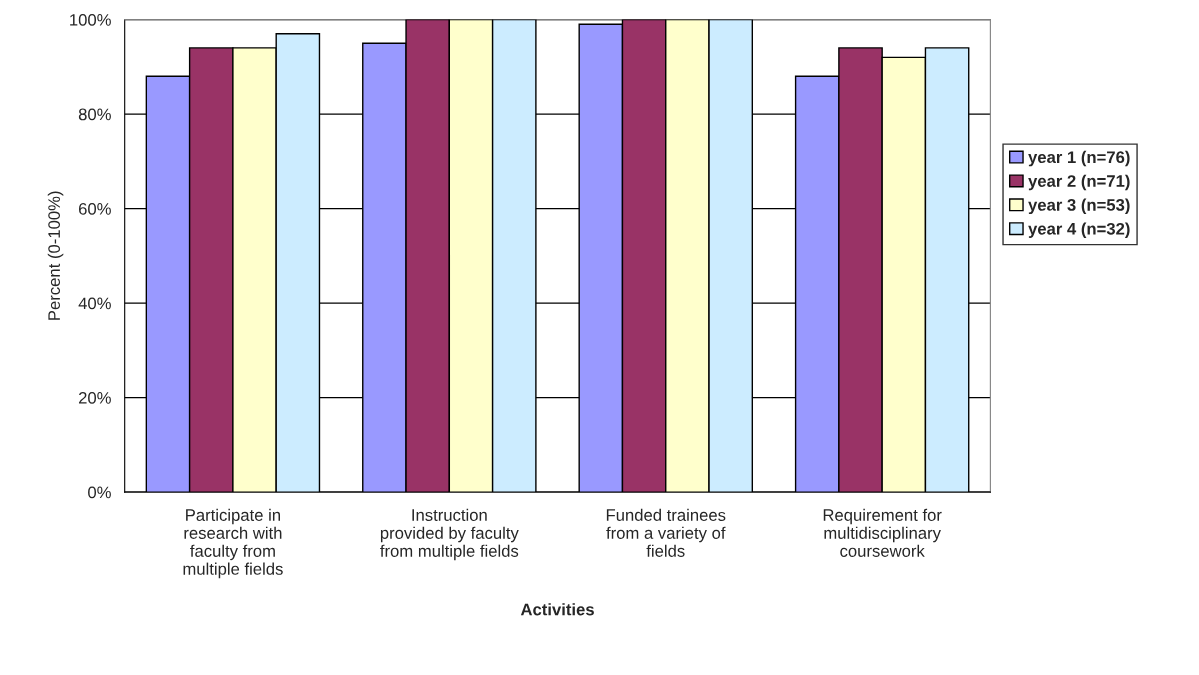 This screenshot has height=675, width=1199. Describe the element at coordinates (94, 397) in the screenshot. I see `y-tick-label: 20%` at that location.